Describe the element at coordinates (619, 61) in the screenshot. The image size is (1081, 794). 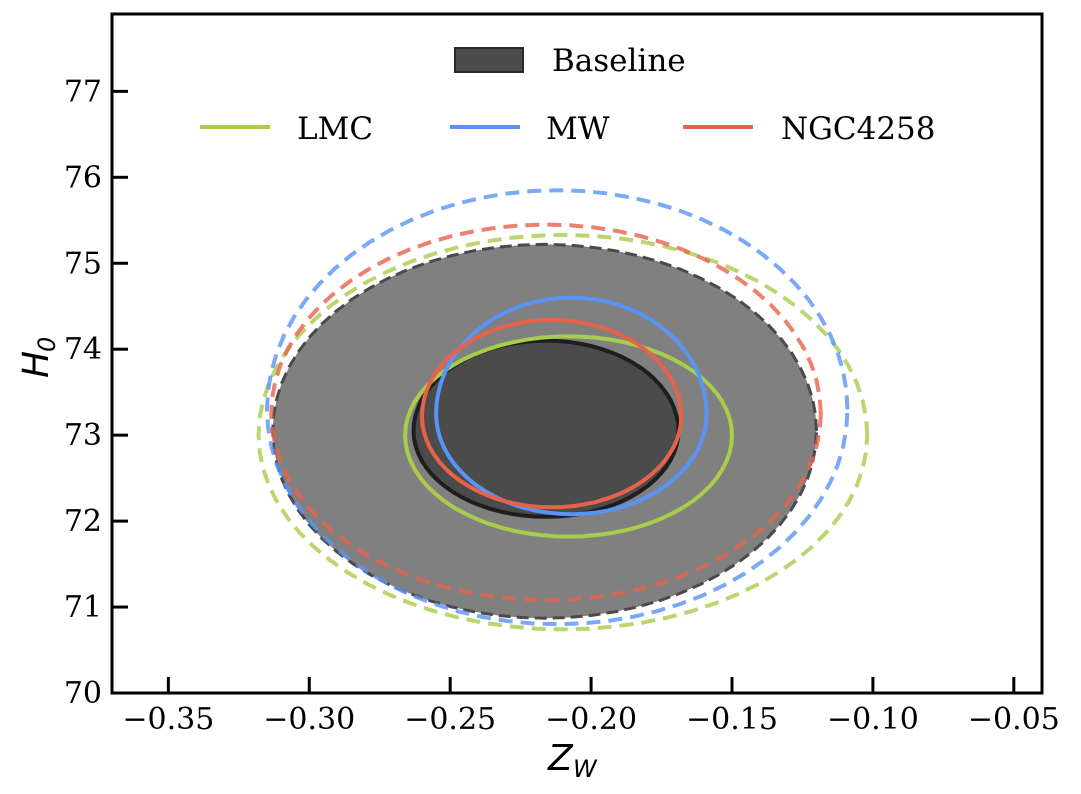
I see `legend-label-baseline: Baseline` at that location.